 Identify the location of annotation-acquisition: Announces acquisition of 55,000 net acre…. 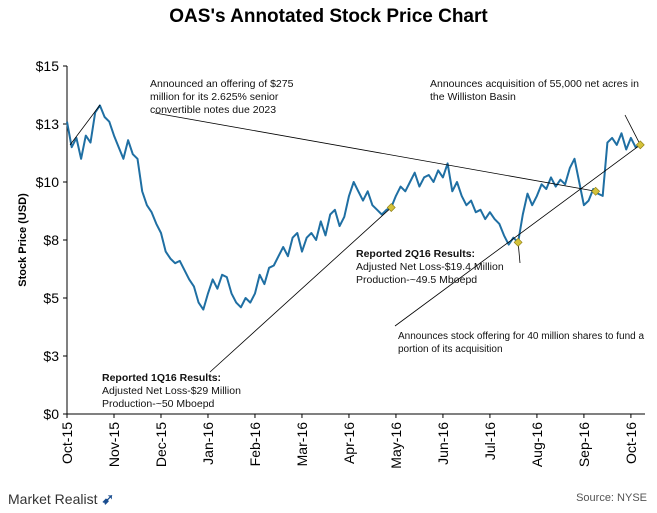
(534, 91).